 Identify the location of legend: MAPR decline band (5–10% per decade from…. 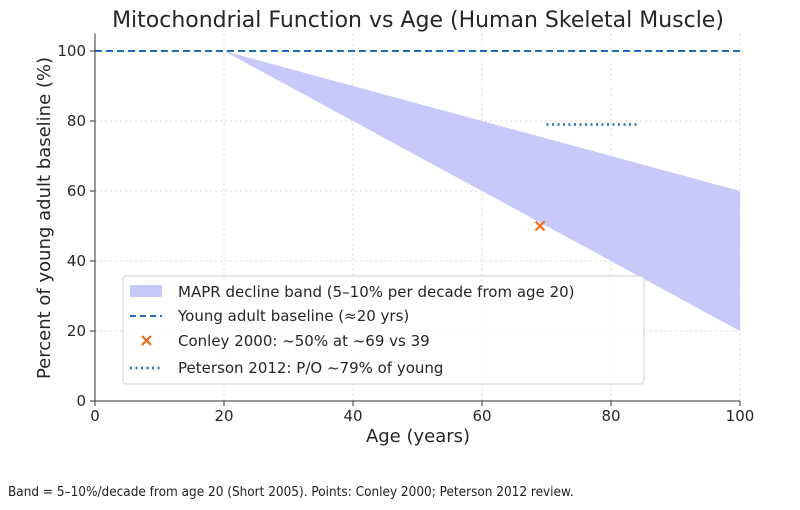
(383, 330).